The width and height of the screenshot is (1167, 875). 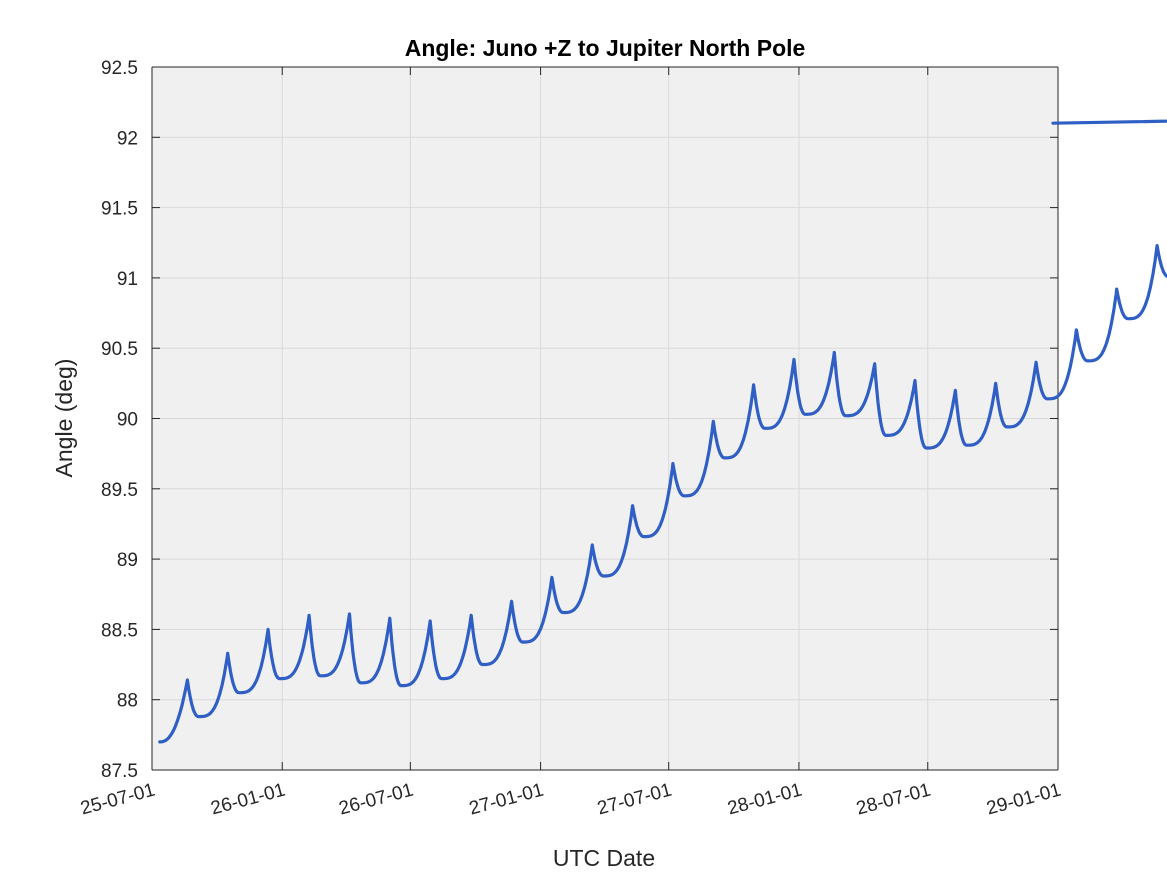 I want to click on x-tick-label: 29-01-01, so click(x=1023, y=800).